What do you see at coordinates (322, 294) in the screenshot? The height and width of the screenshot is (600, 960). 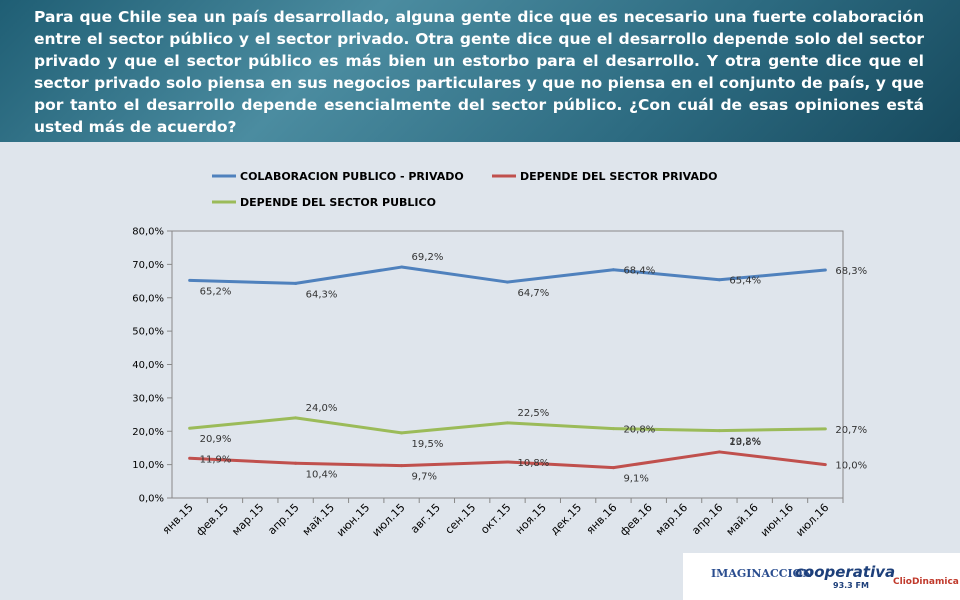 I see `data-label: 64,3%` at bounding box center [322, 294].